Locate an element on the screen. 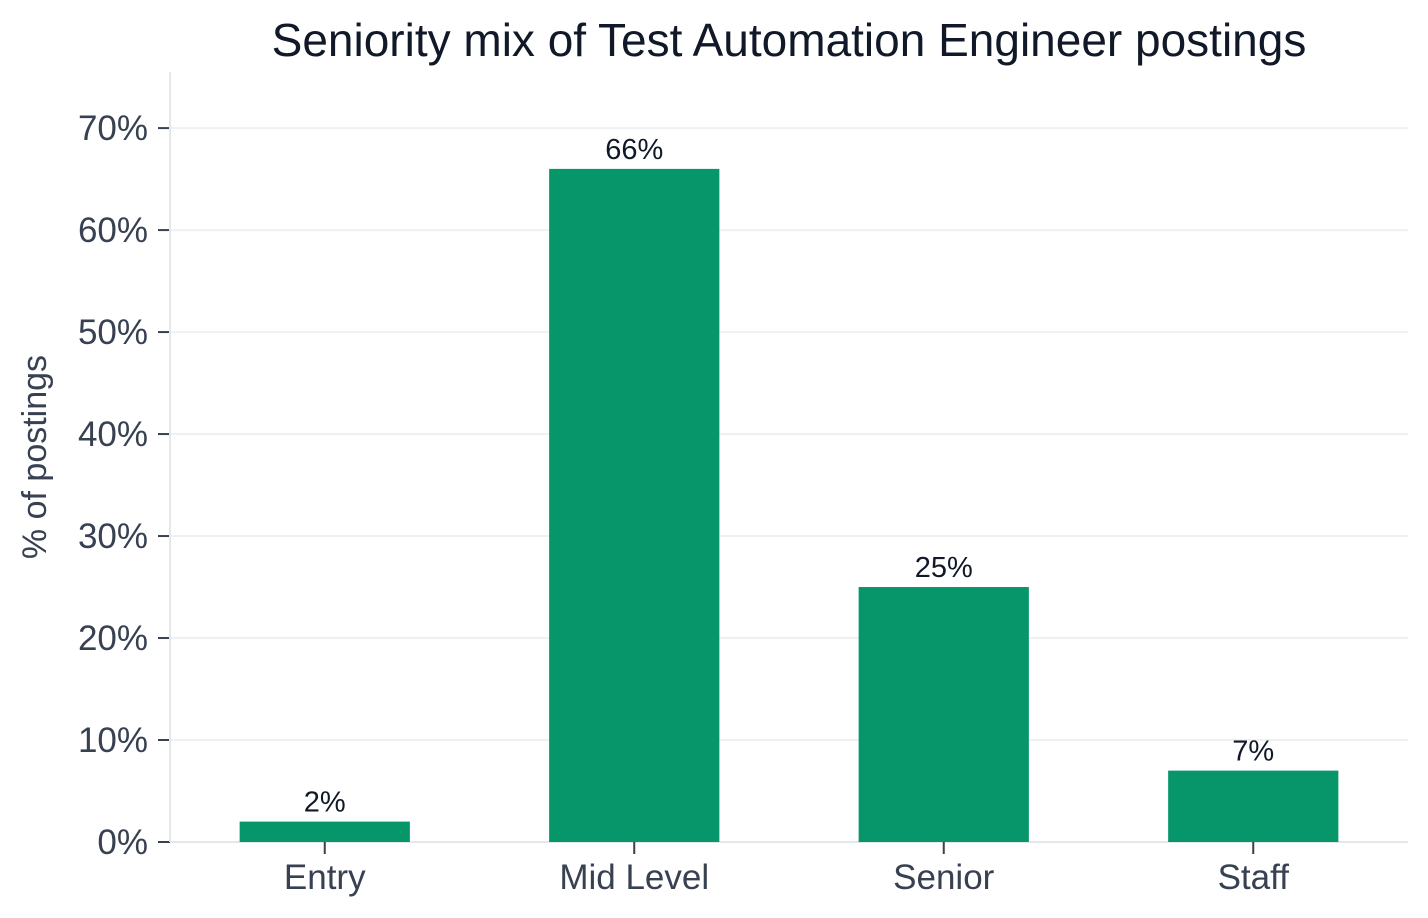 Image resolution: width=1428 pixels, height=918 pixels. y-tick-label: 0% is located at coordinates (122, 842).